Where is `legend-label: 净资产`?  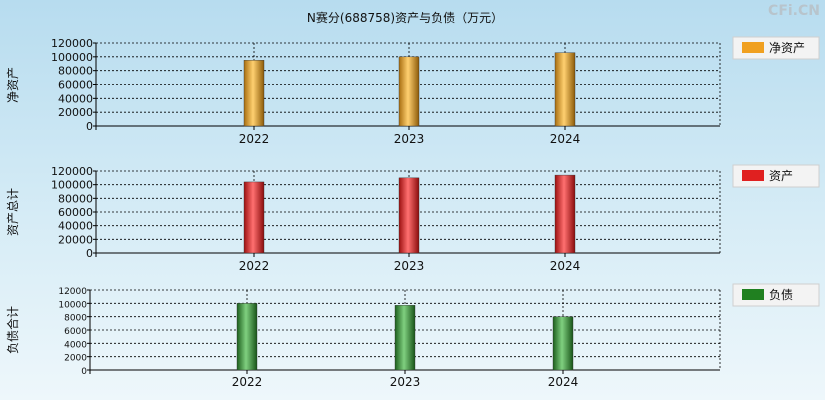
legend-label: 净资产 is located at coordinates (787, 48).